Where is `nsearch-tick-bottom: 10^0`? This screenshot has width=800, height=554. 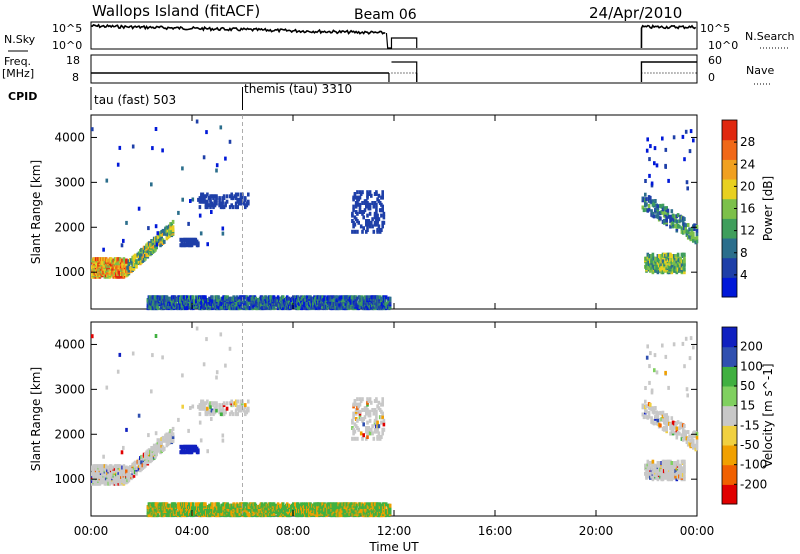 nsearch-tick-bottom: 10^0 is located at coordinates (723, 45).